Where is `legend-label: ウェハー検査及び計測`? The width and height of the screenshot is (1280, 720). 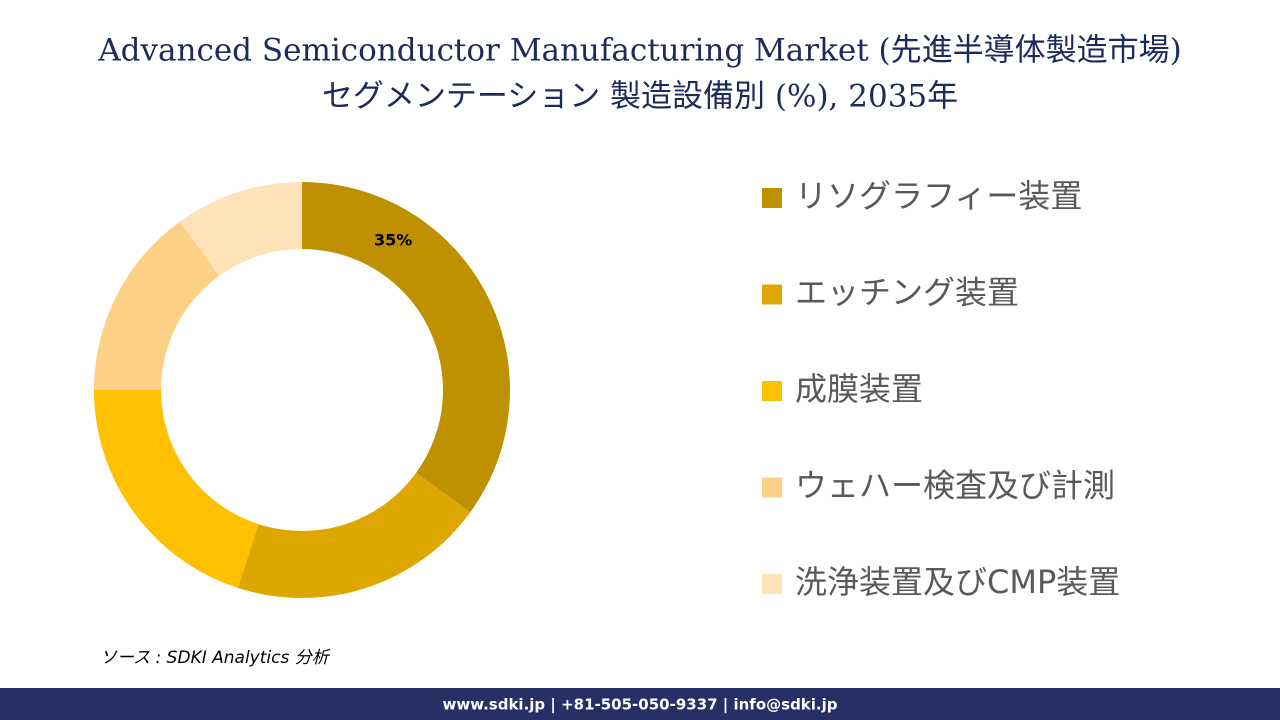 legend-label: ウェハー検査及び計測 is located at coordinates (955, 486).